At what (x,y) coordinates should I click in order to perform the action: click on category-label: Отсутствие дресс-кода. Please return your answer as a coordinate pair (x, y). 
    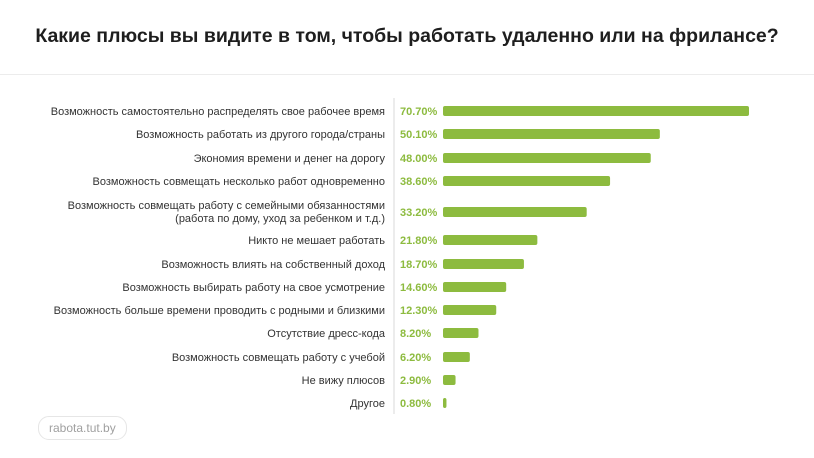
    Looking at the image, I should click on (326, 334).